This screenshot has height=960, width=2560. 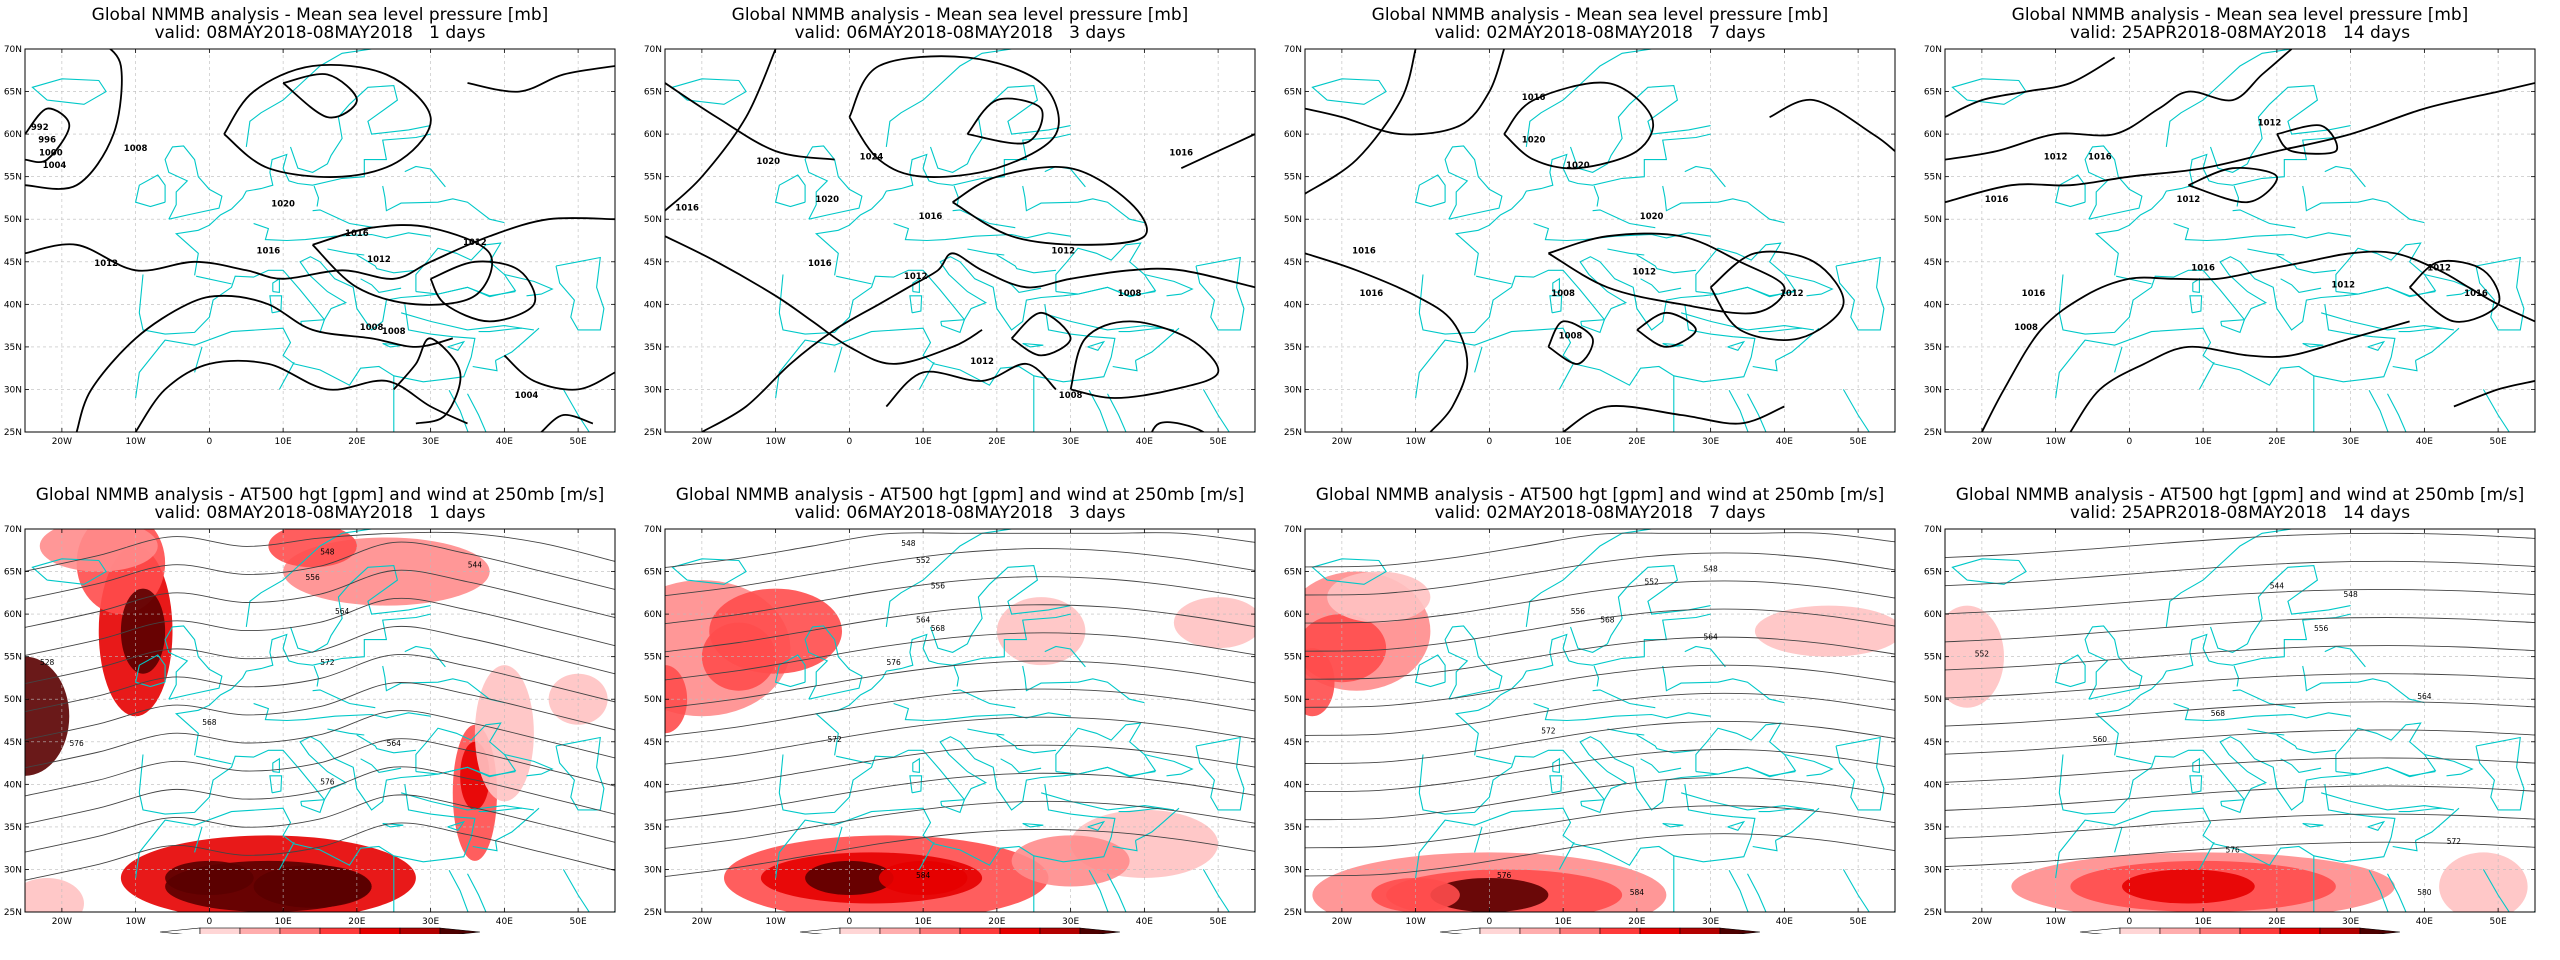 What do you see at coordinates (1603, 240) in the screenshot?
I see `coastlines` at bounding box center [1603, 240].